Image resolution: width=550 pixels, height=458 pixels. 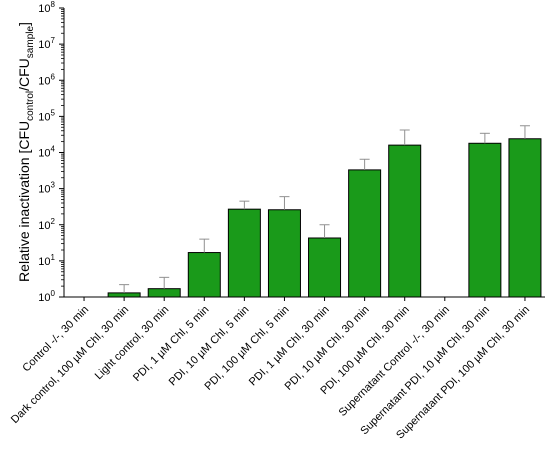 What do you see at coordinates (46, 43) in the screenshot?
I see `y-tick-label: 10⁷` at bounding box center [46, 43].